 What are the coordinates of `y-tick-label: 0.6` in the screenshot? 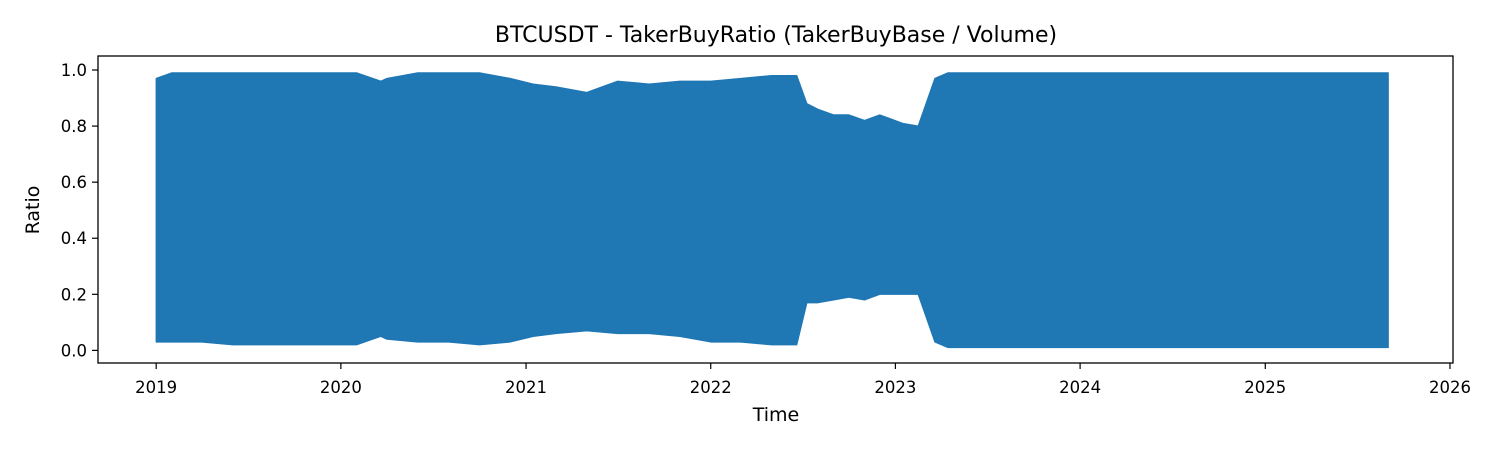 It's located at (74, 182).